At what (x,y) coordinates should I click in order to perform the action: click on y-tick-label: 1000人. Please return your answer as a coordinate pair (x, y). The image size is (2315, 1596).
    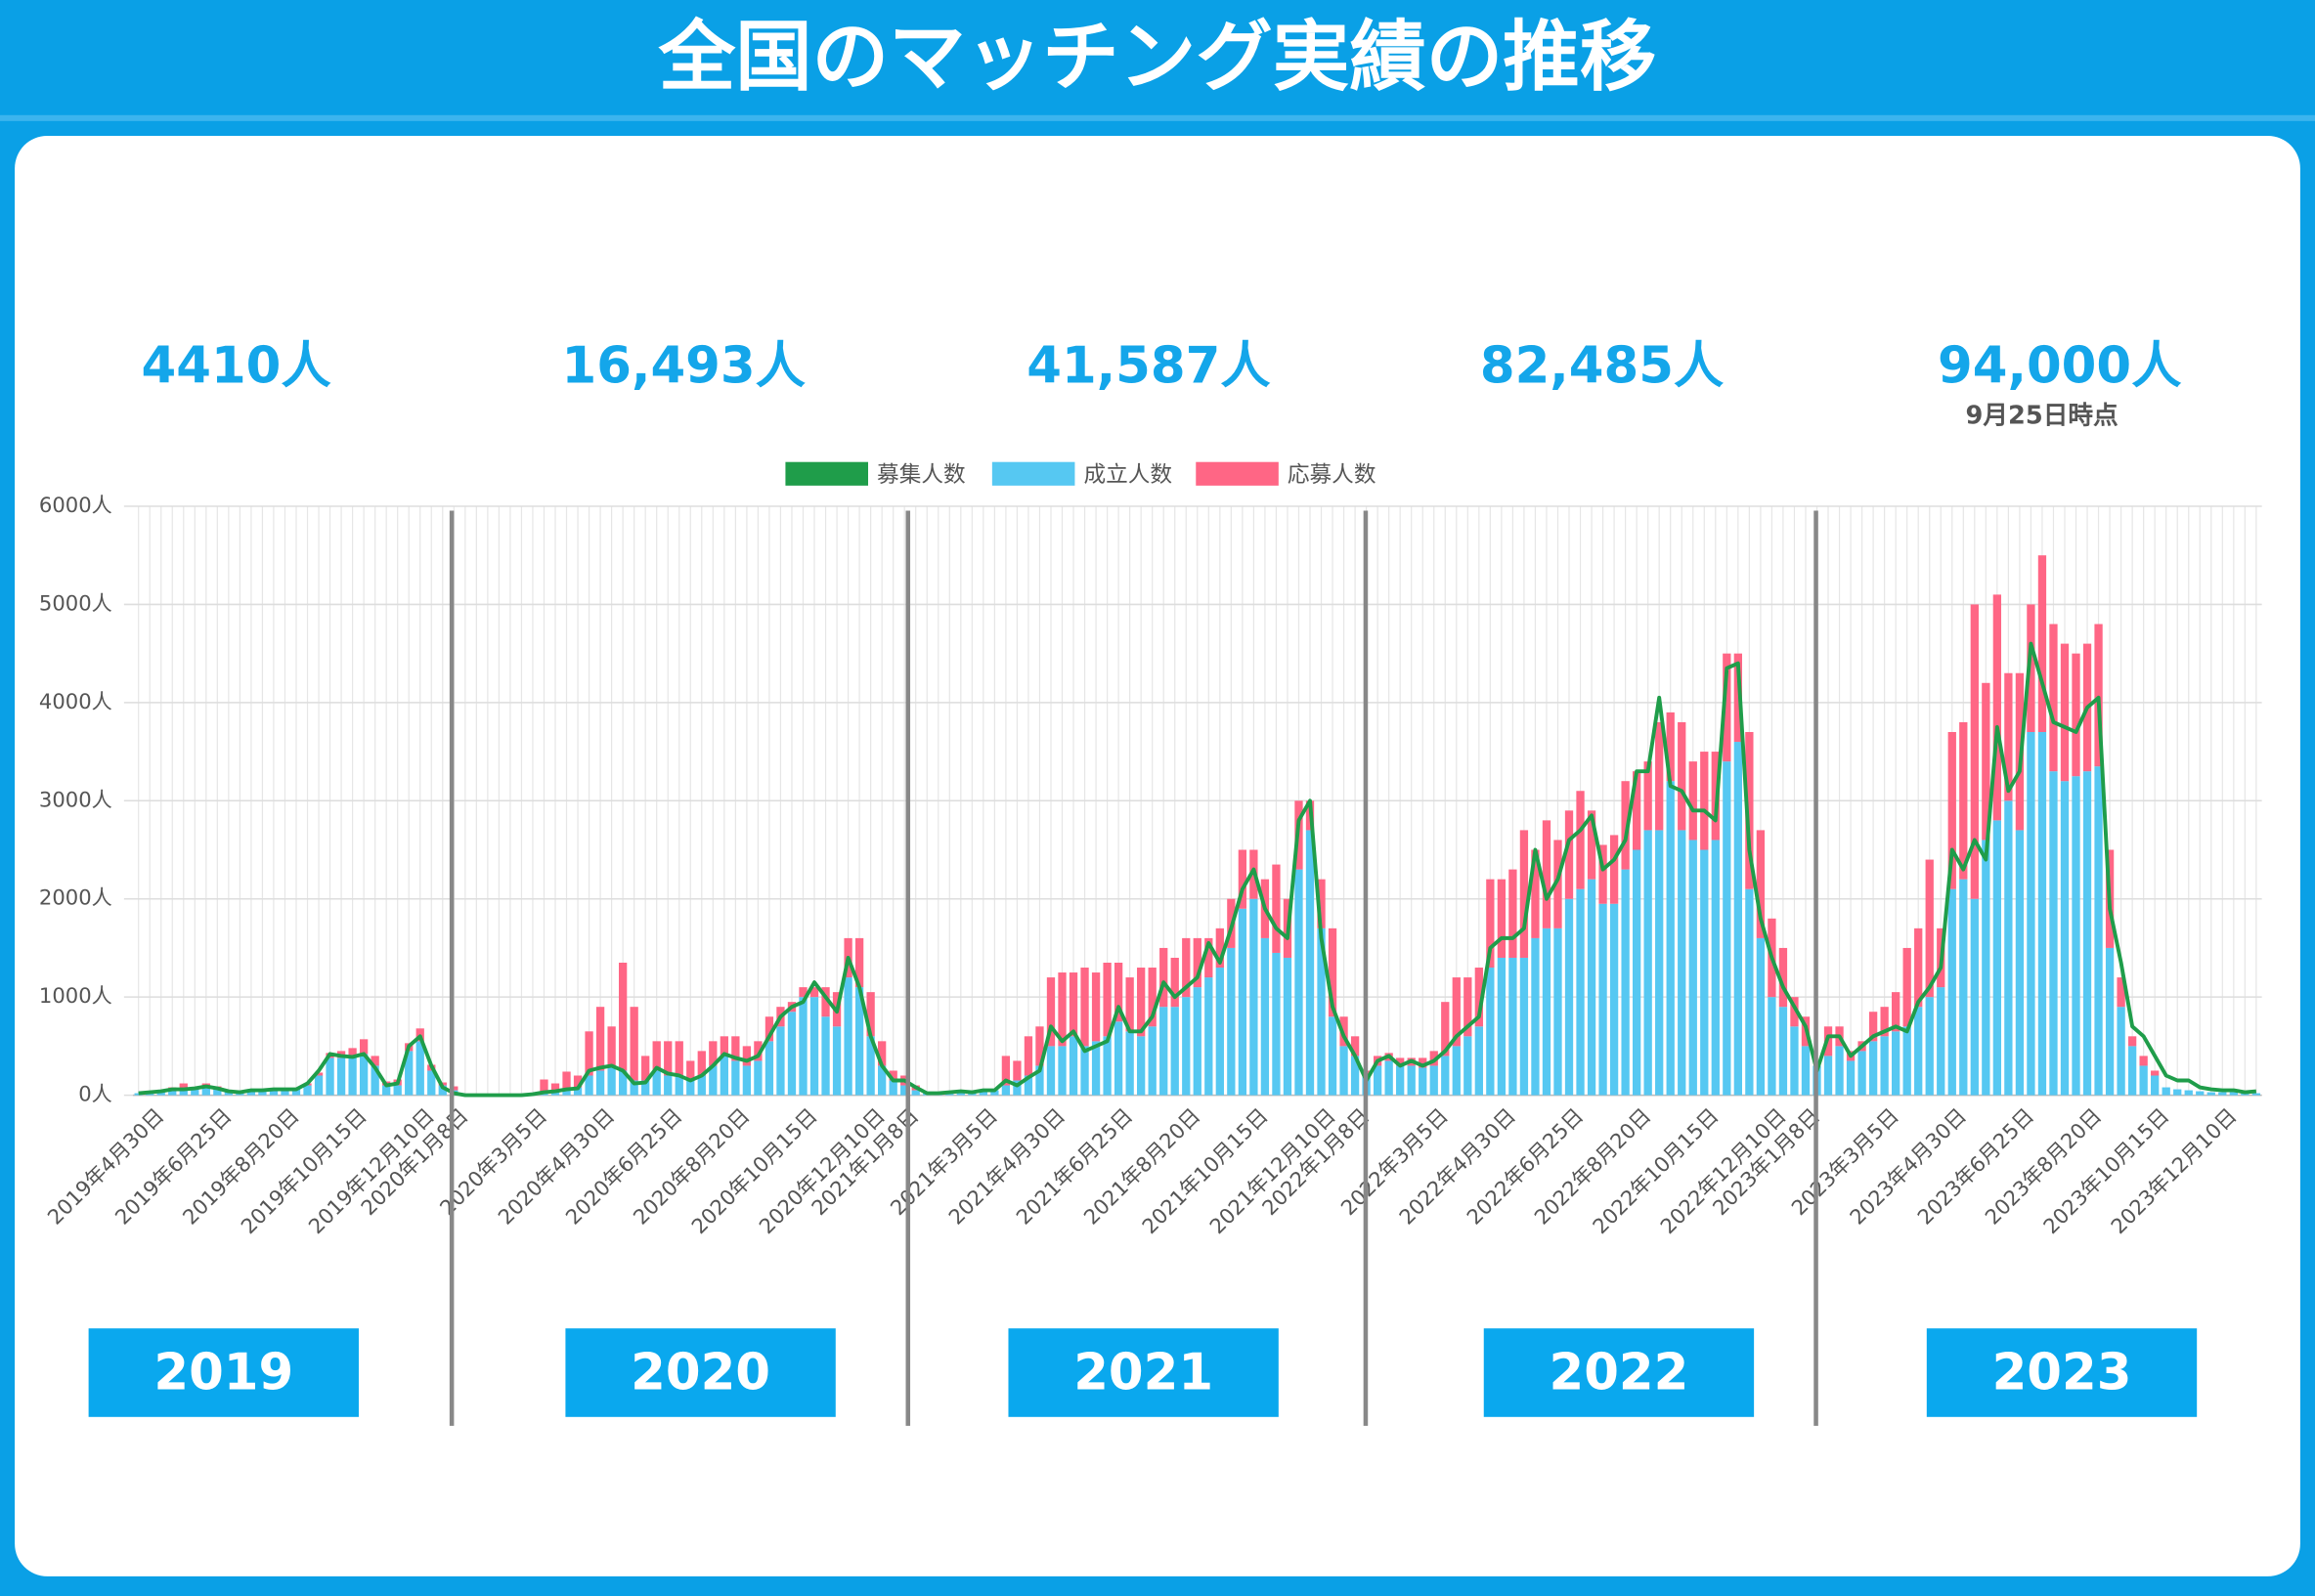
    Looking at the image, I should click on (75, 995).